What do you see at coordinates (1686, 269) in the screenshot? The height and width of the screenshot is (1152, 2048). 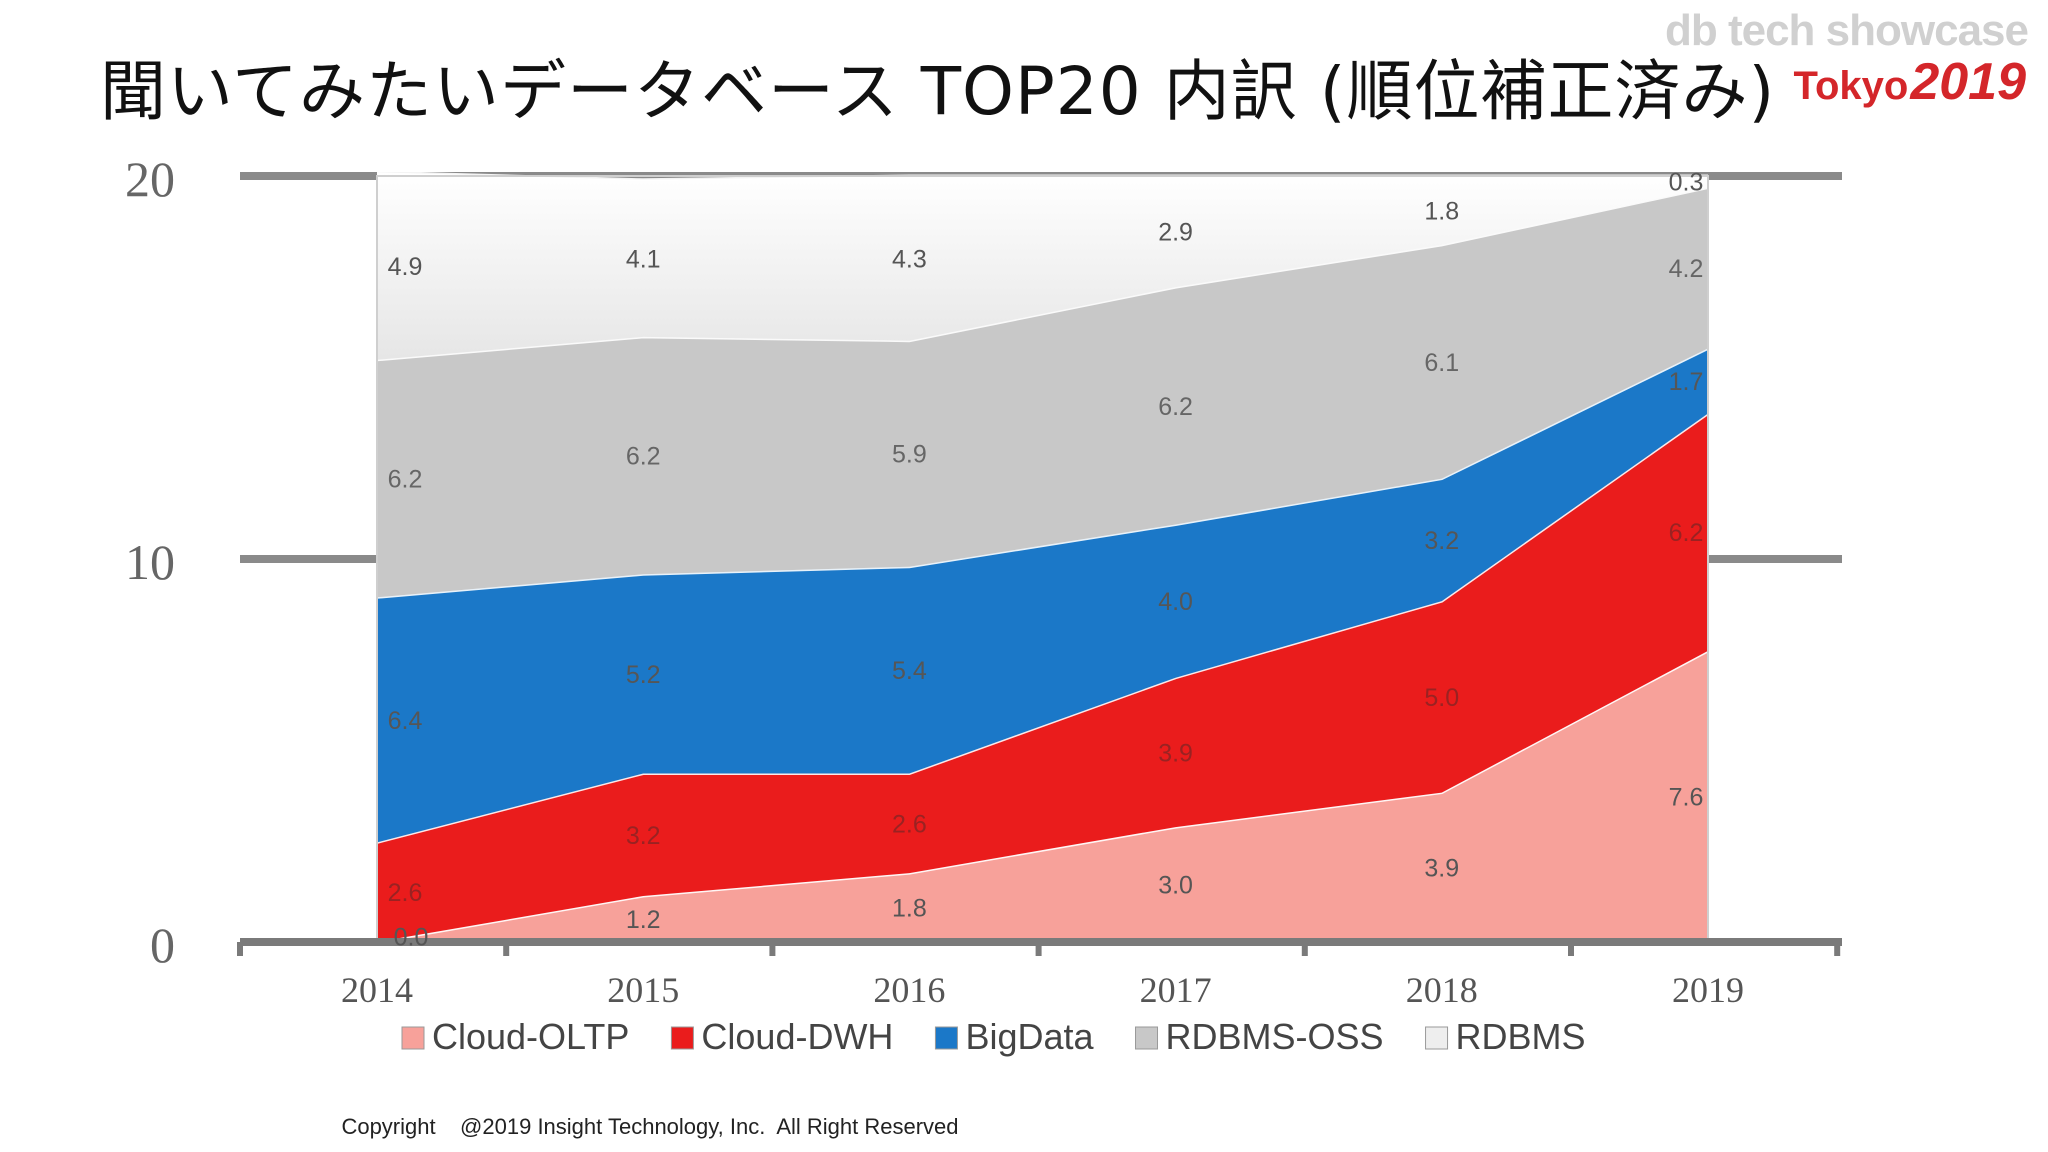 I see `data-label-rdbms-oss: 4.2` at bounding box center [1686, 269].